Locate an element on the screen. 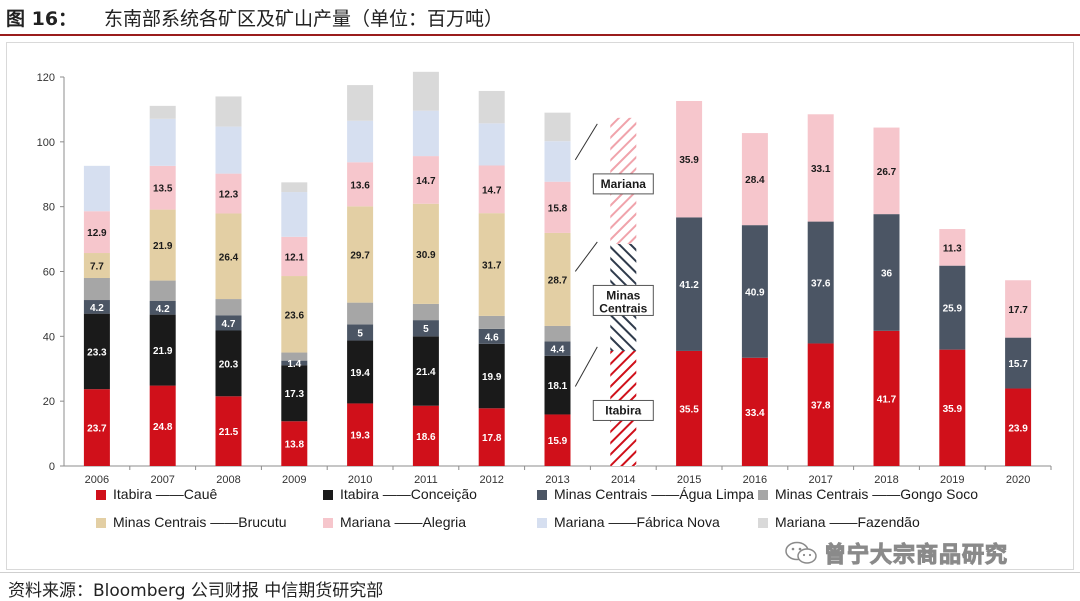 The image size is (1080, 601). x-tick-label: 2013 is located at coordinates (557, 480).